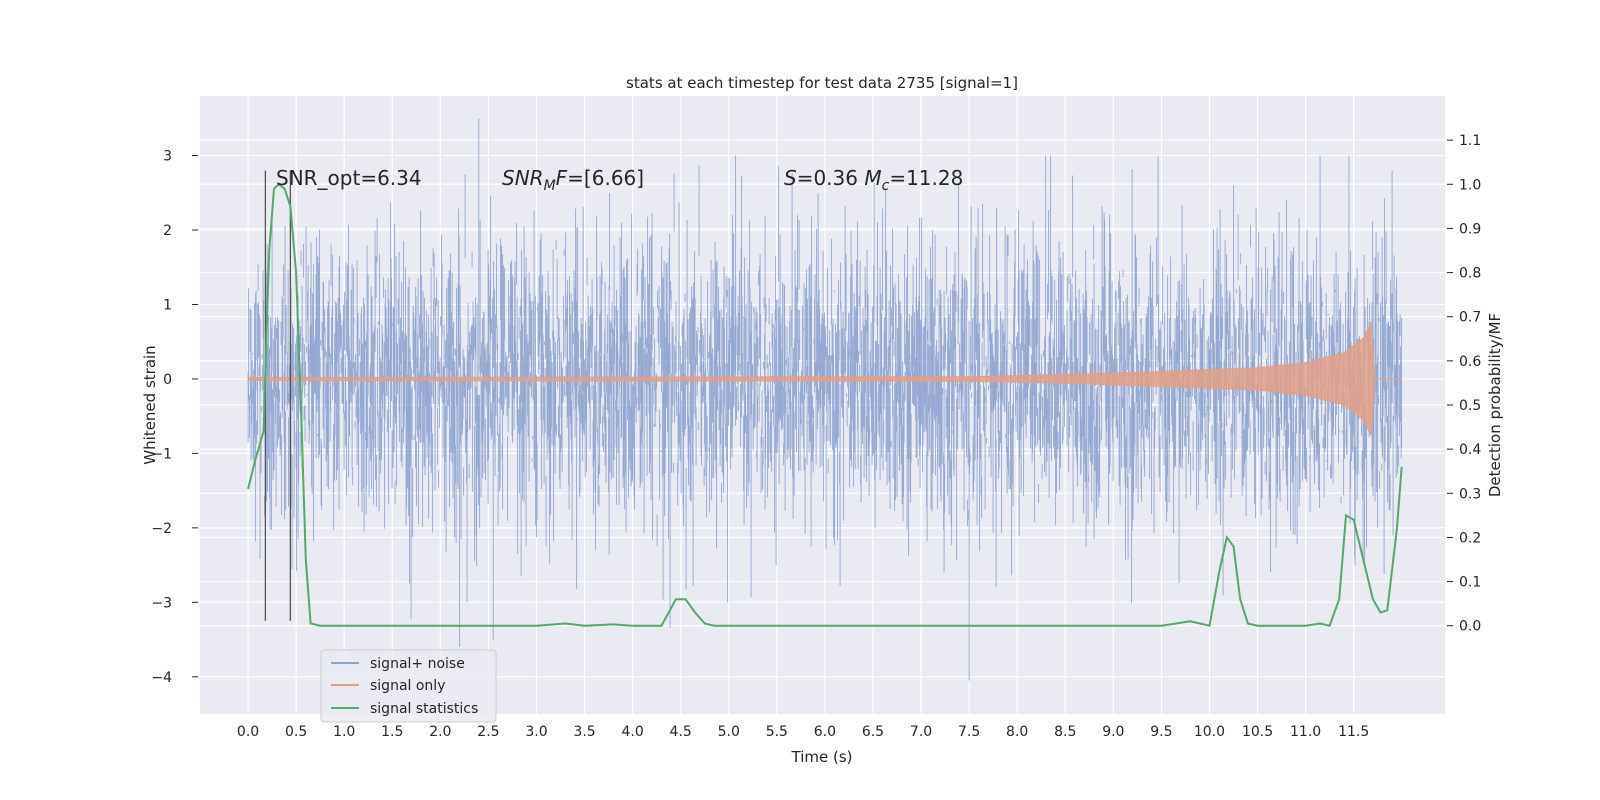 The height and width of the screenshot is (800, 1600). What do you see at coordinates (825, 732) in the screenshot?
I see `x-tick-label: 6.0` at bounding box center [825, 732].